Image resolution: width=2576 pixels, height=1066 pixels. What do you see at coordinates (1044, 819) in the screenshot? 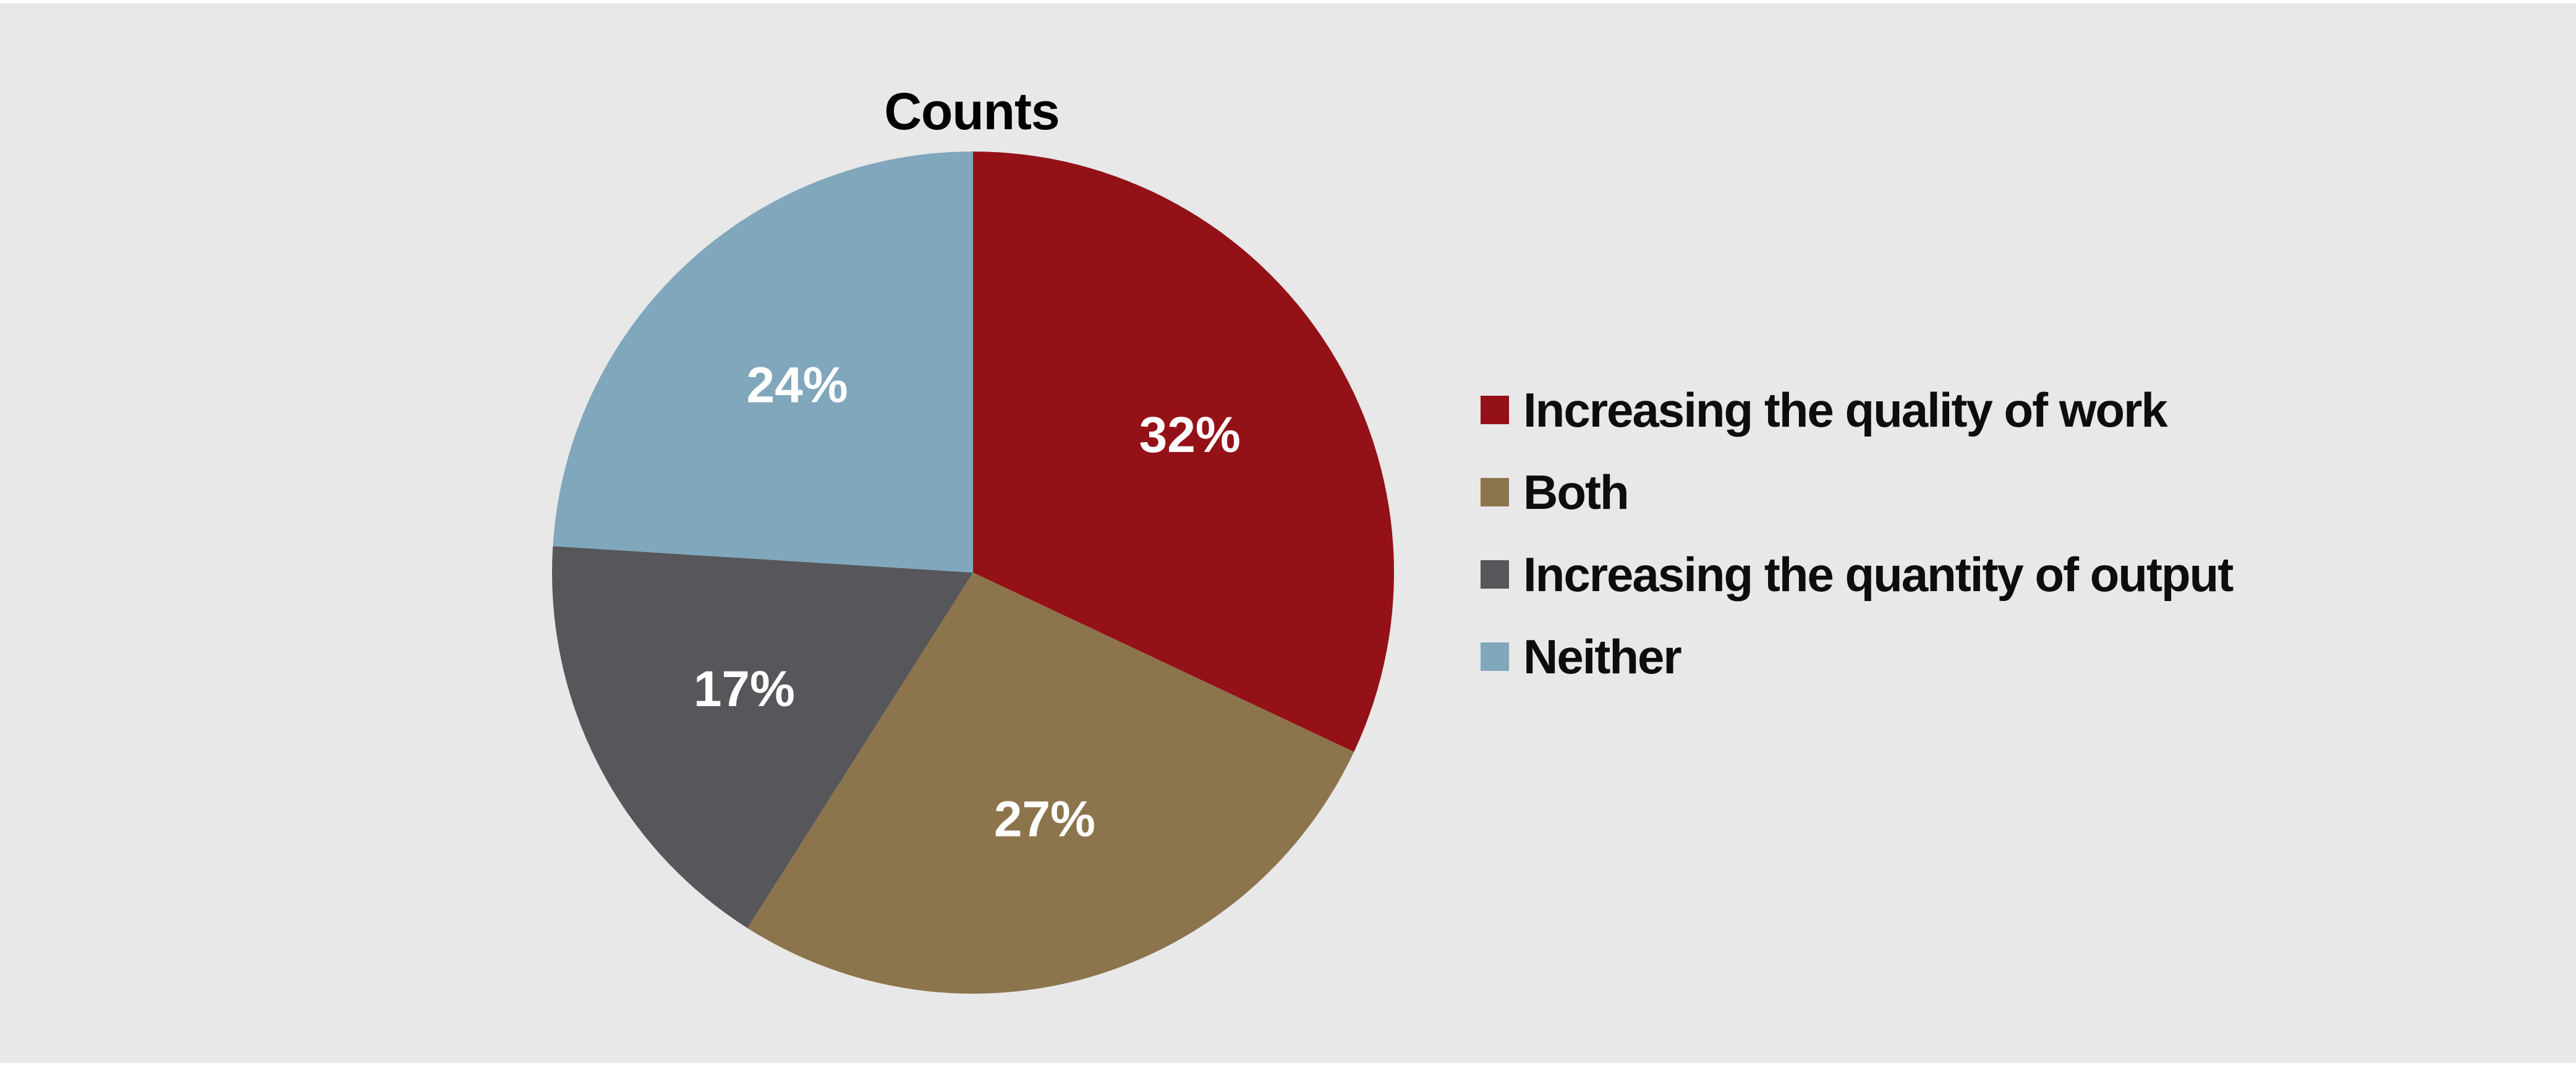
I see `pie-slice-label-both: 27%` at bounding box center [1044, 819].